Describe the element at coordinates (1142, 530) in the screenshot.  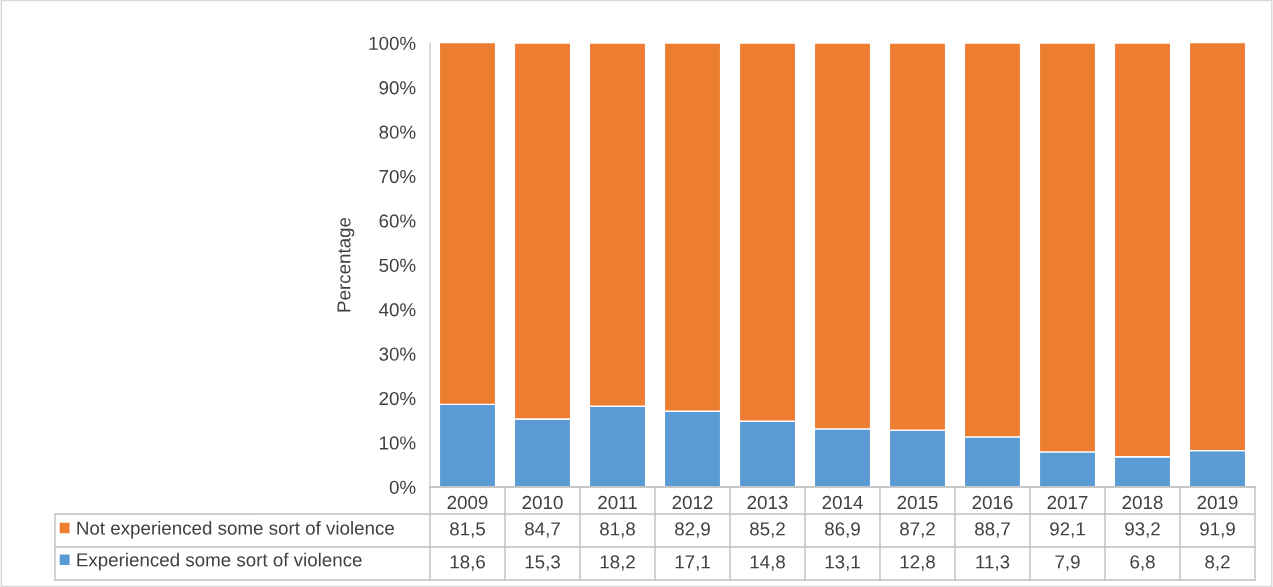
I see `data-label: 93,2` at that location.